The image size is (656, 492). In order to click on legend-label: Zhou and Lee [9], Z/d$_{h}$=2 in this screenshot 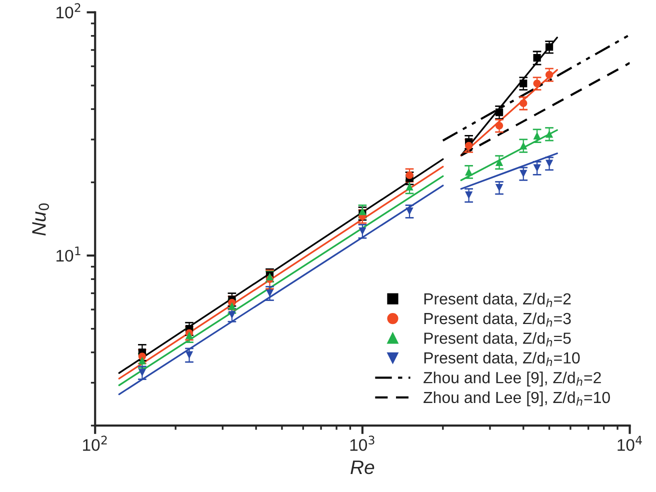, I will do `click(512, 379)`.